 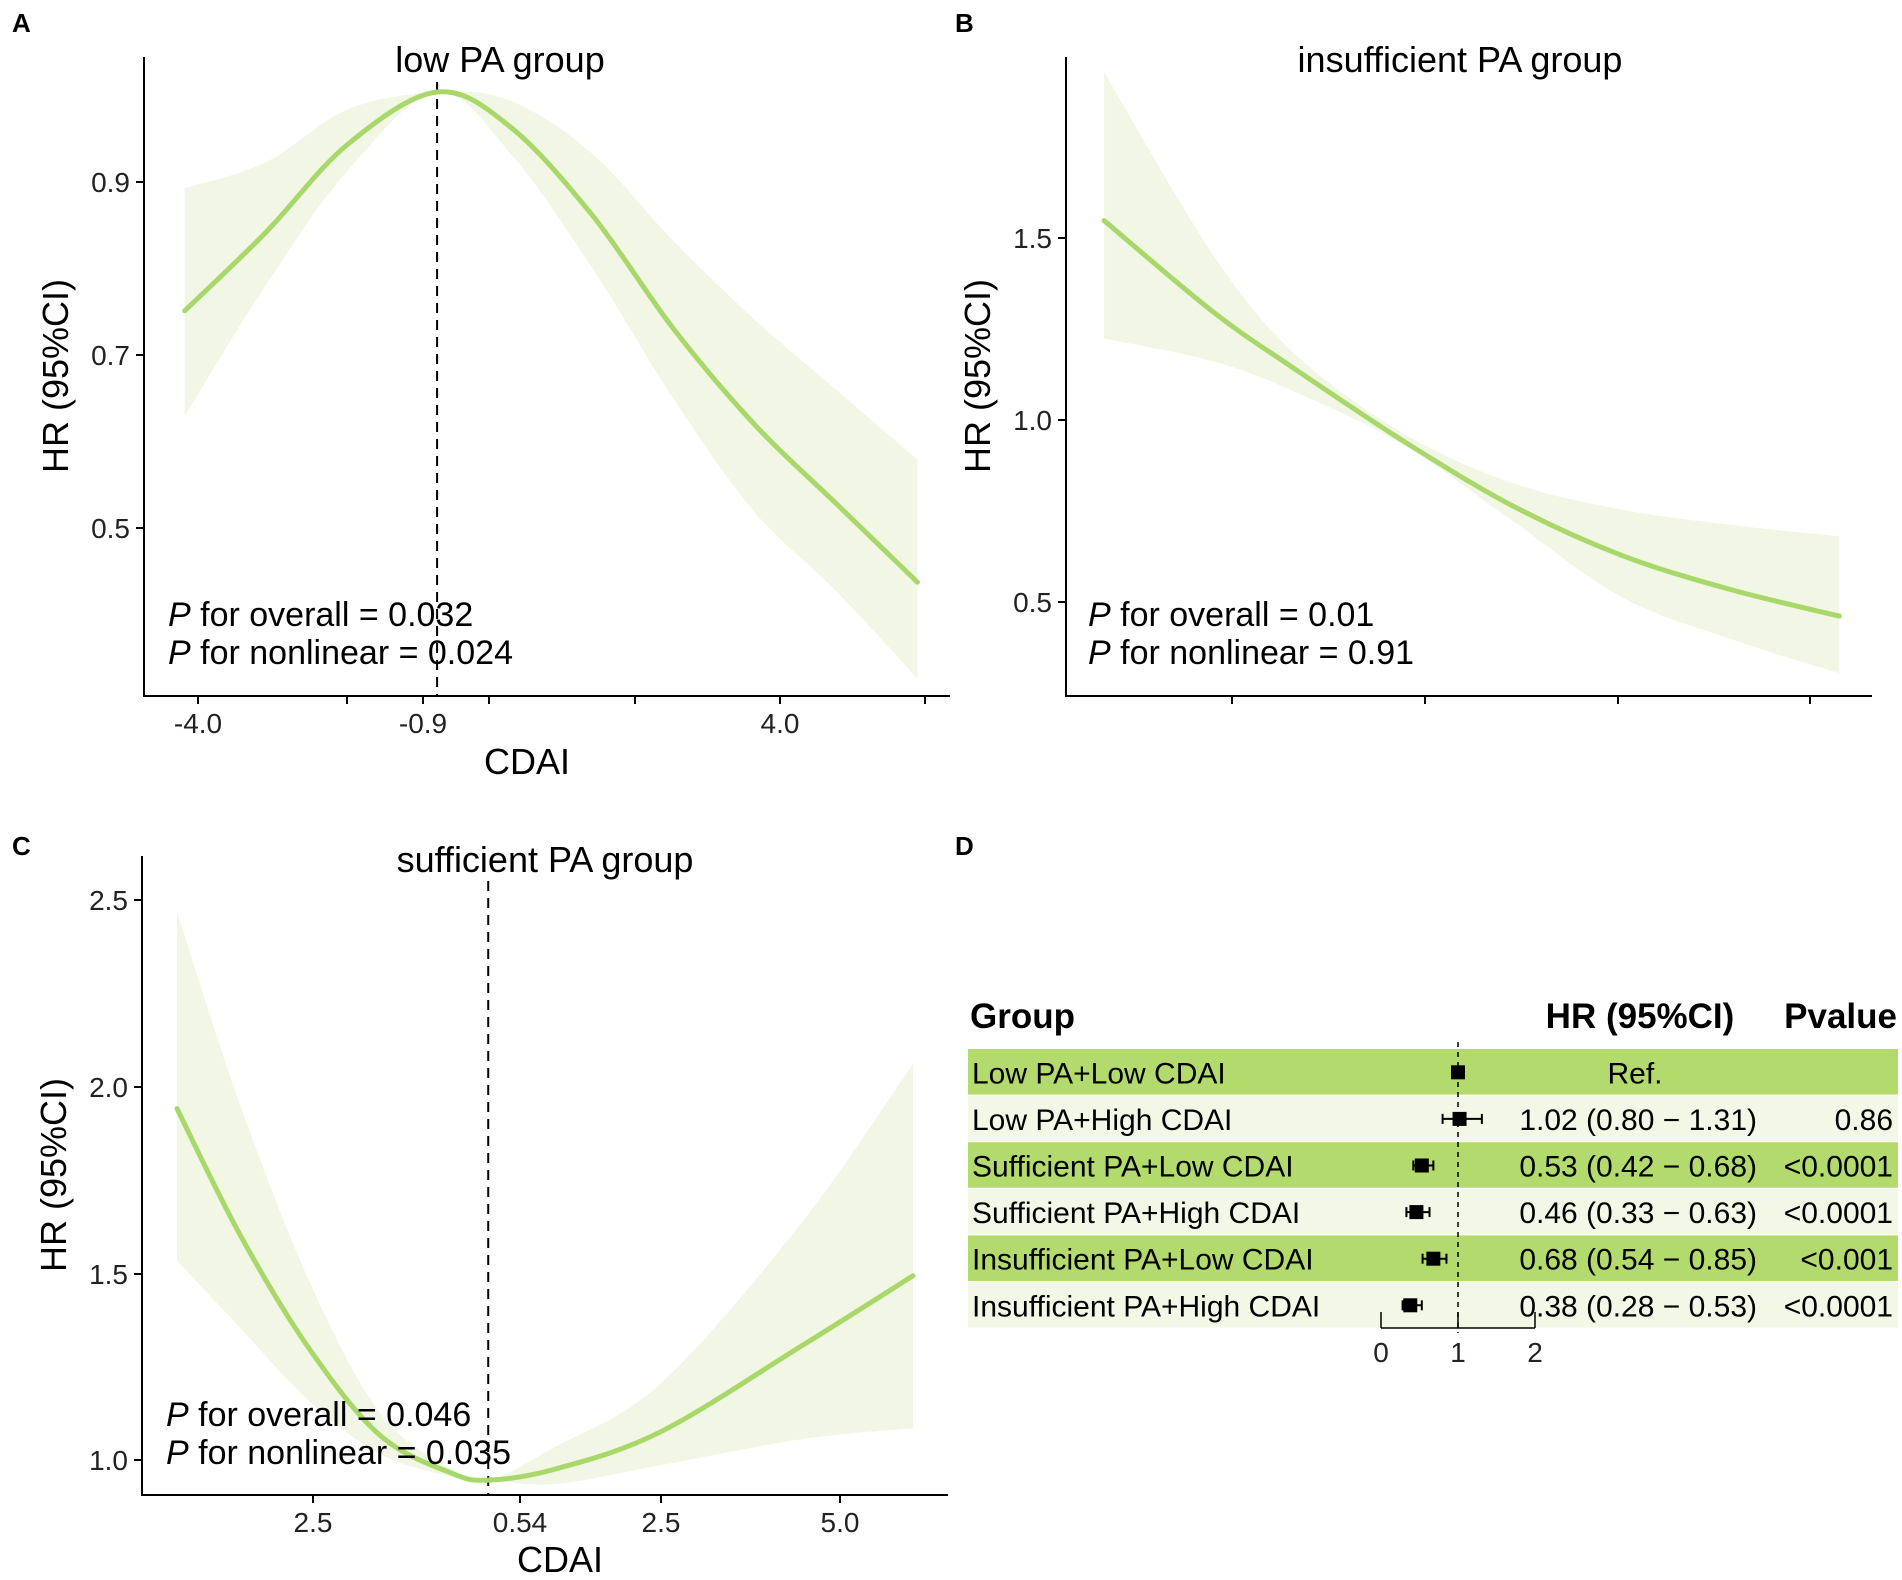 I want to click on forest-row-group: Low PA+Low CDAI, so click(x=1099, y=1073).